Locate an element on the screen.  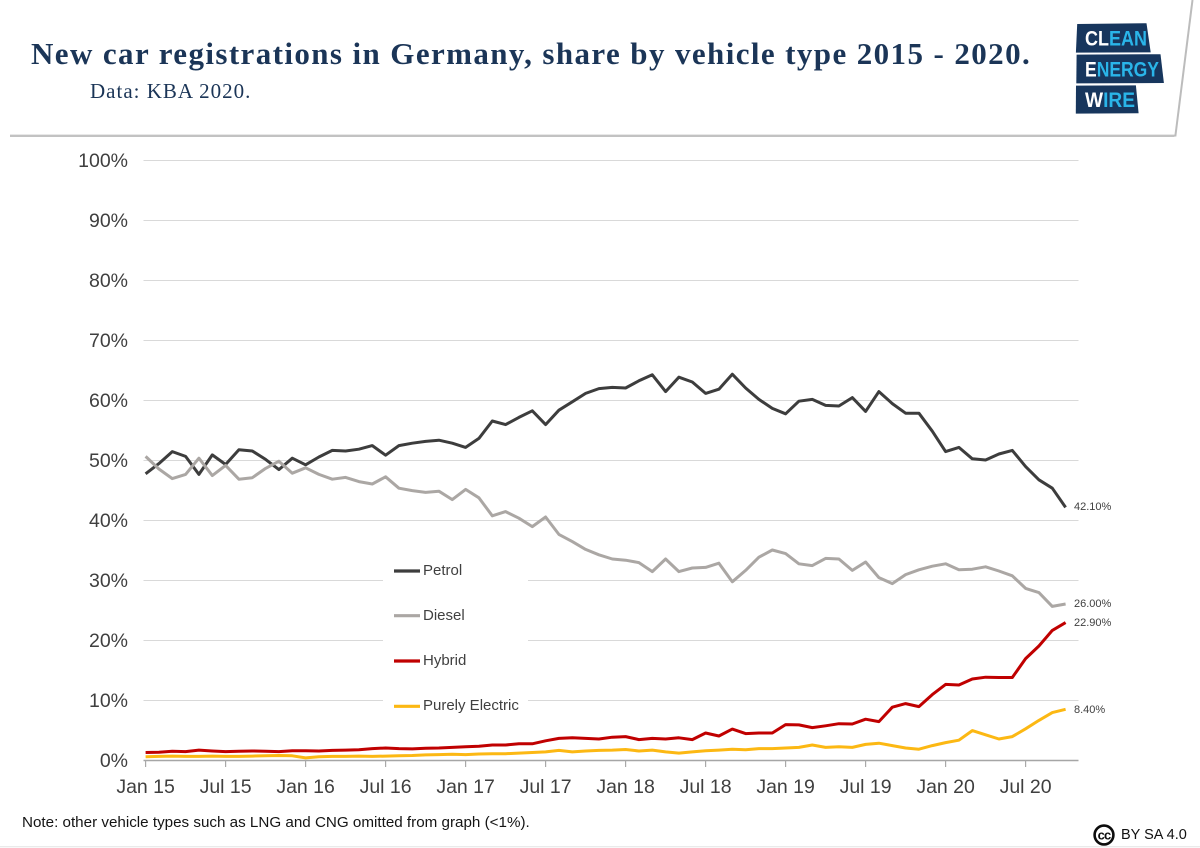
svg-text: CLEAN is located at coordinates (1116, 38).